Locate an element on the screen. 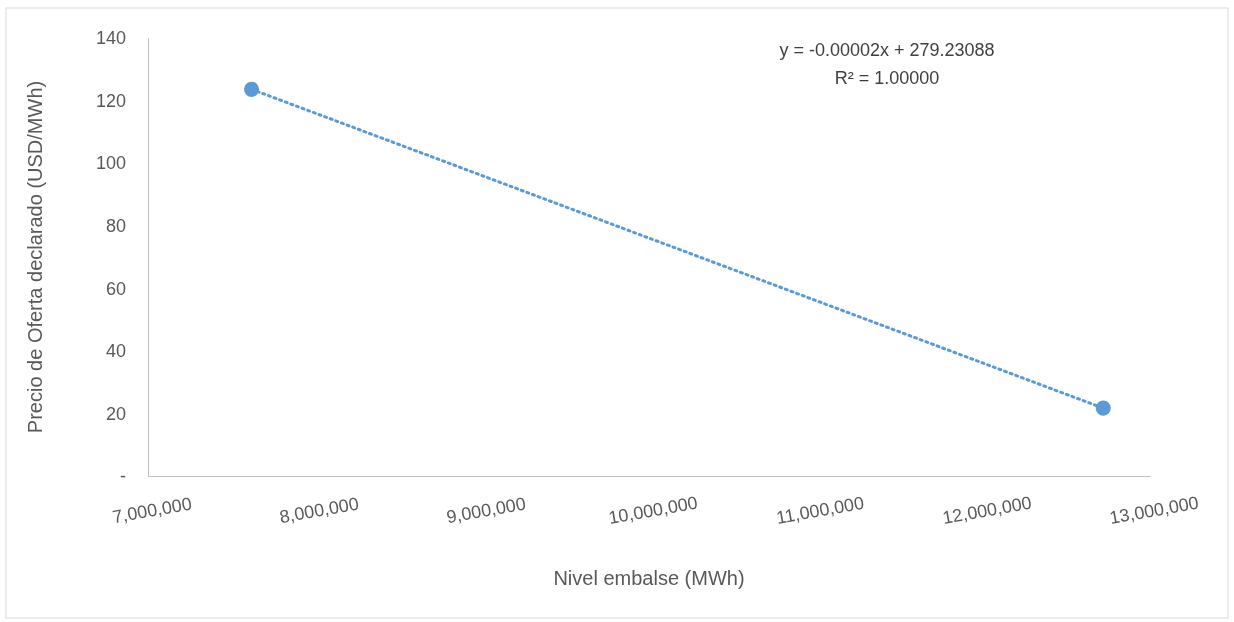 Image resolution: width=1234 pixels, height=622 pixels. x-tick-label: 13,000,000 is located at coordinates (1154, 510).